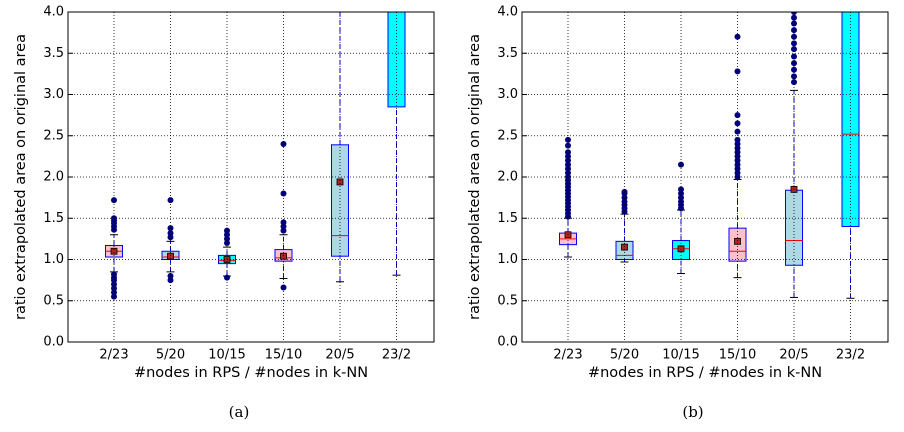  Describe the element at coordinates (692, 412) in the screenshot. I see `caption: (b)` at that location.